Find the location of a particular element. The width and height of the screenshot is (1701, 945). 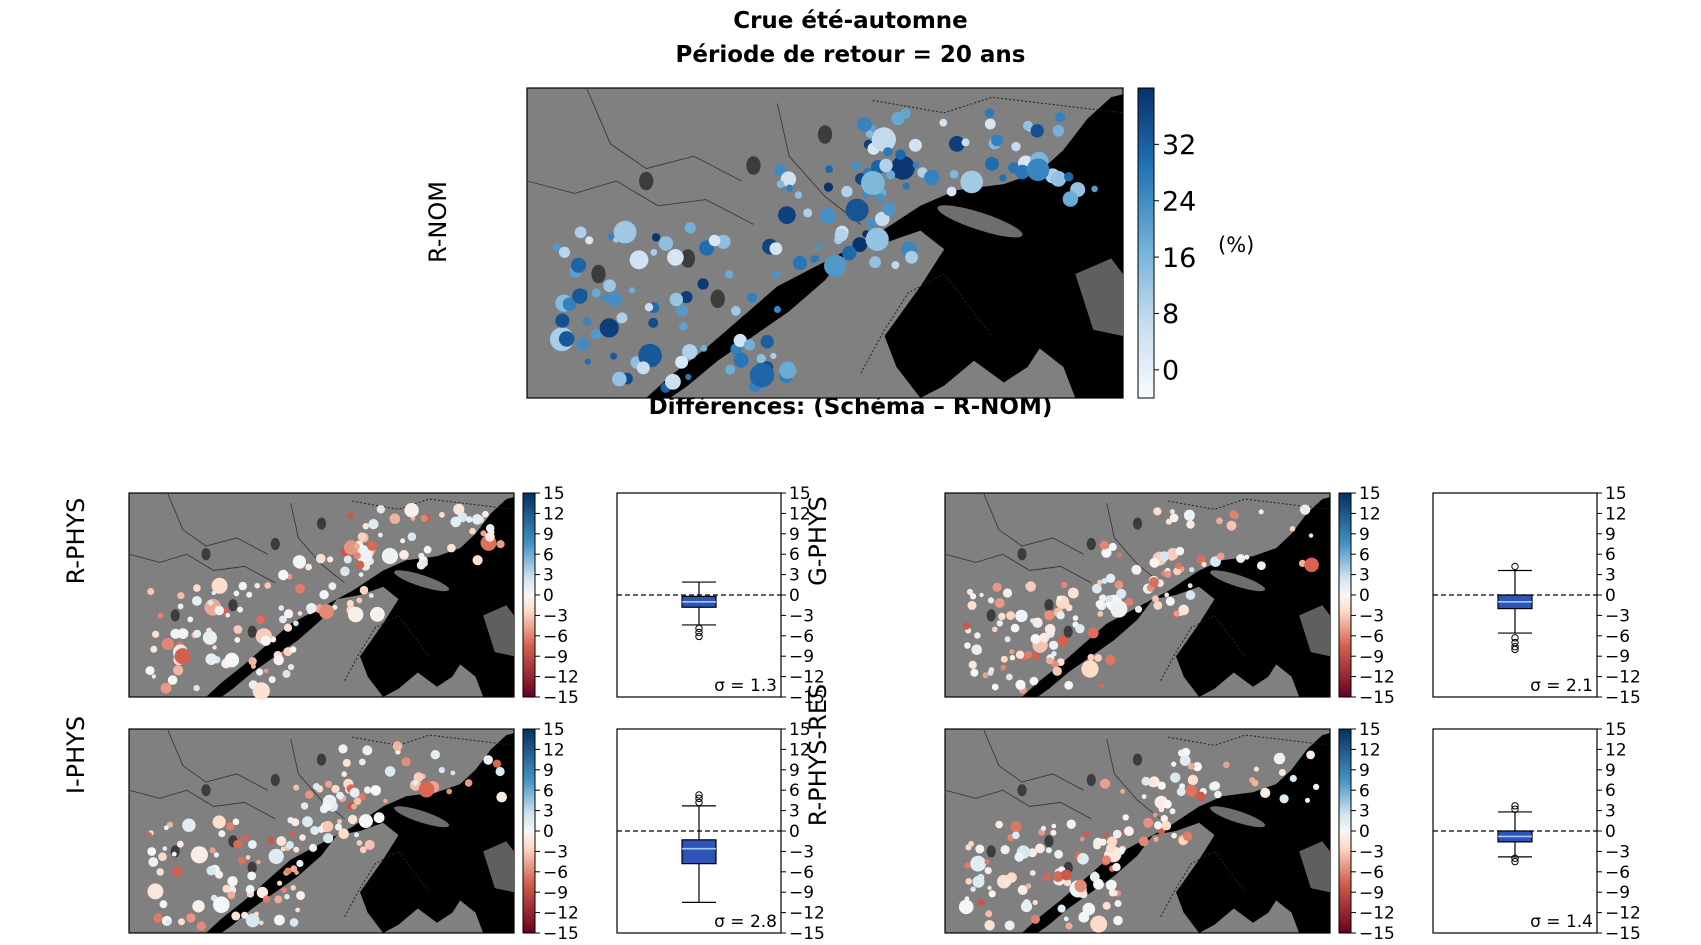

boxplot-r-phys-res-axis-label: 12 is located at coordinates (1616, 750).